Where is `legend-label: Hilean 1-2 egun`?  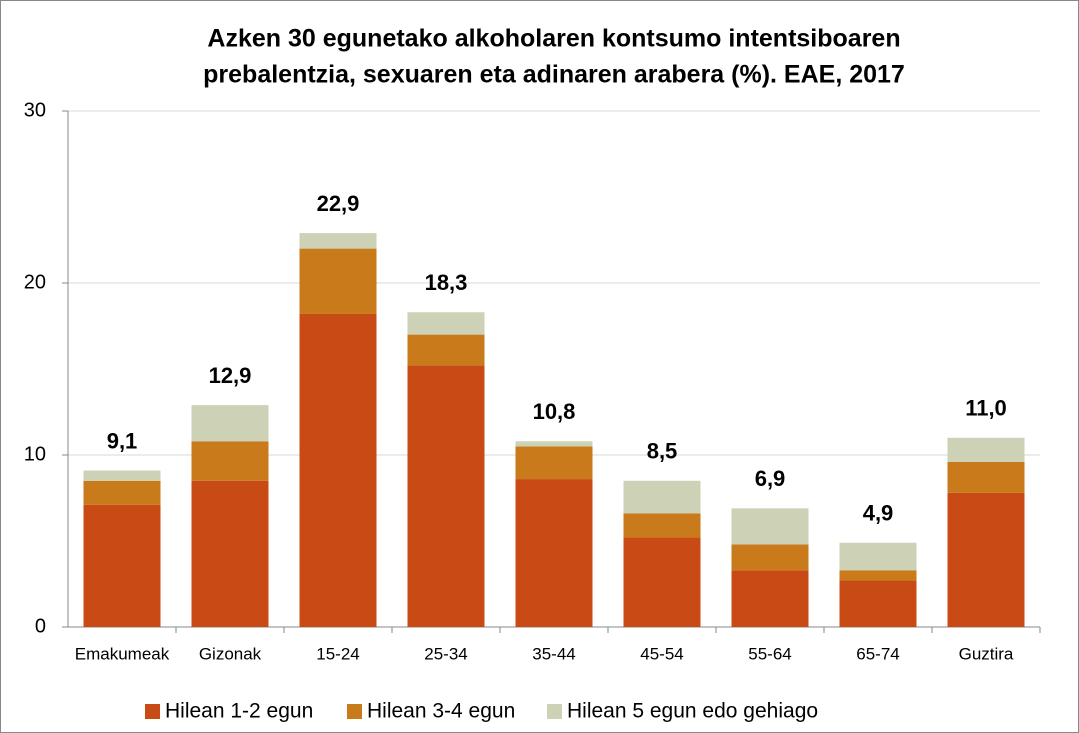 legend-label: Hilean 1-2 egun is located at coordinates (239, 711).